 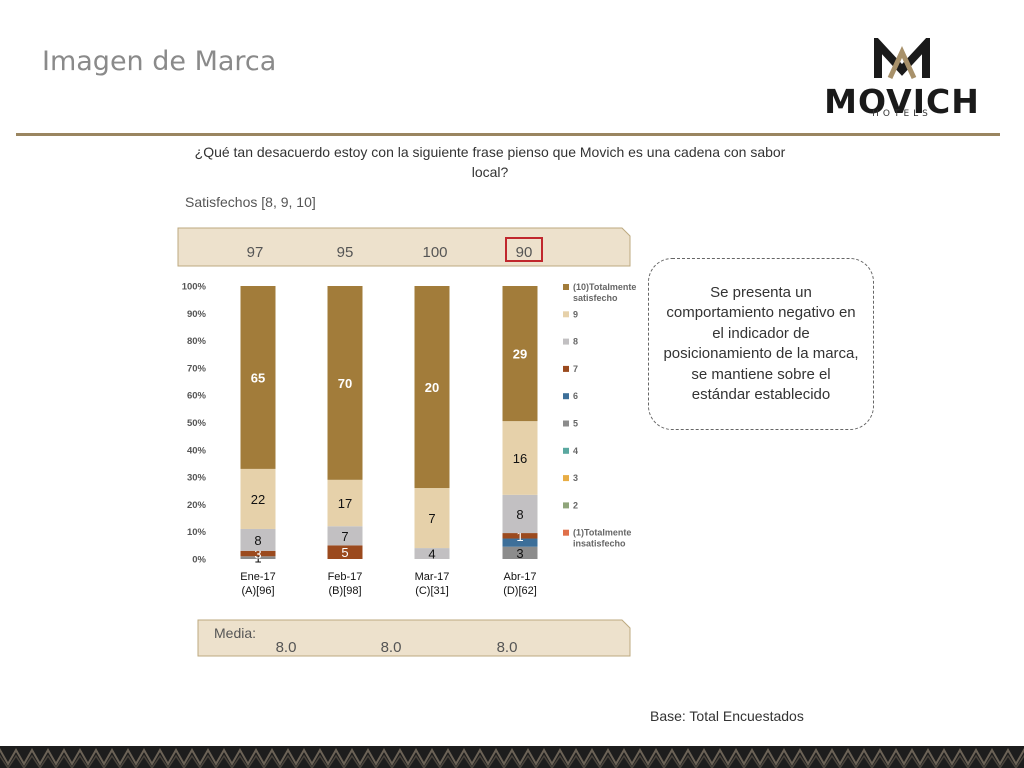 I want to click on decorative-footer-band, so click(x=512, y=757).